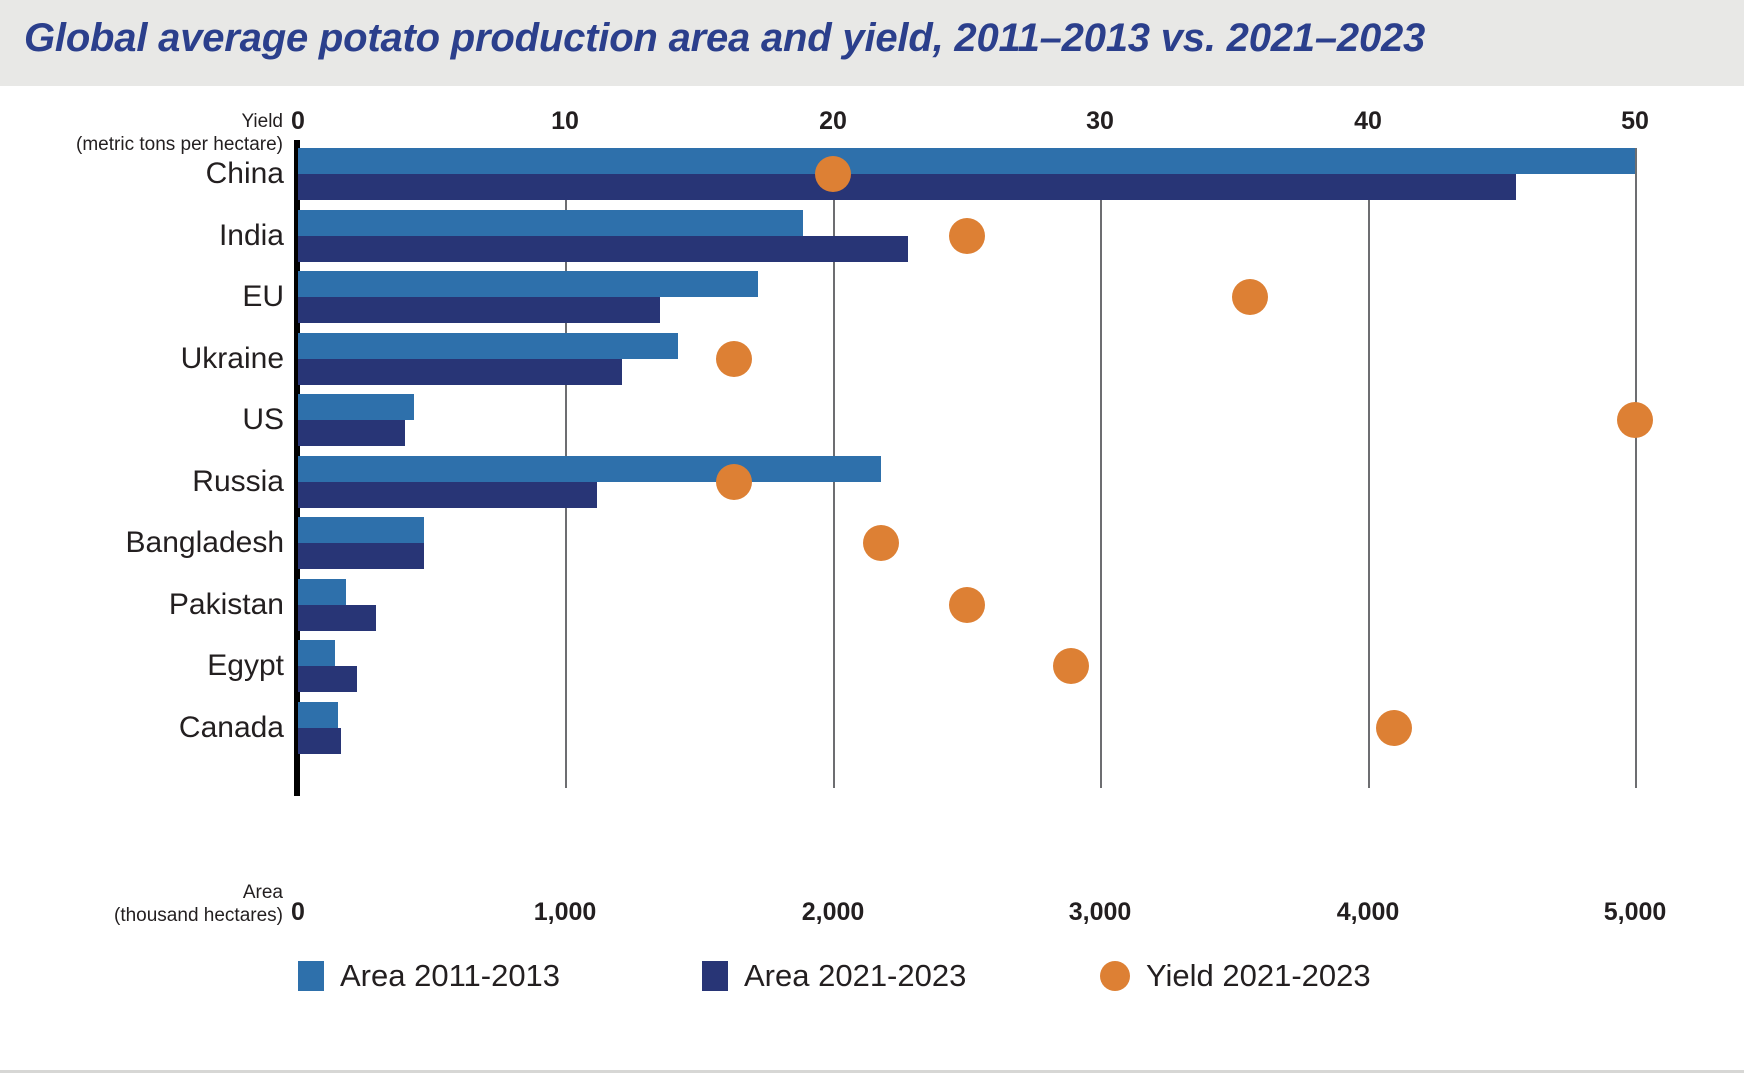  Describe the element at coordinates (198, 904) in the screenshot. I see `area-axis-caption: Area (thousand hectares)` at that location.